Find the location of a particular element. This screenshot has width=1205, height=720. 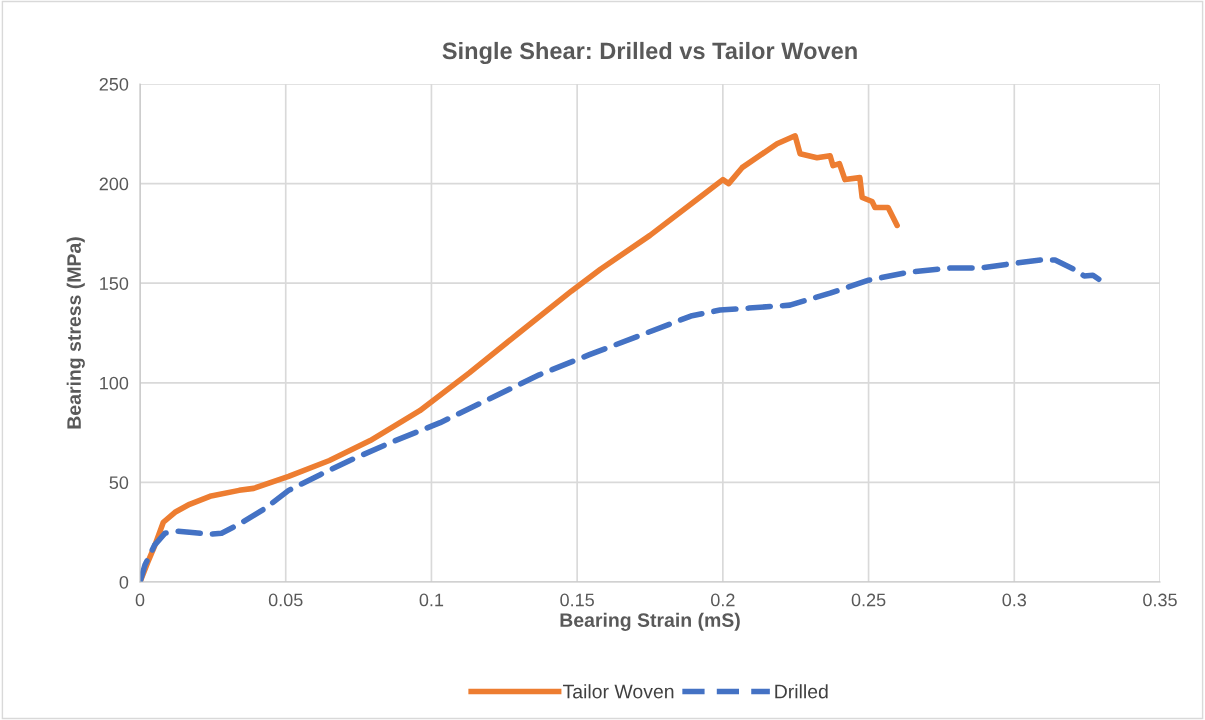

y-tick-label: 250 is located at coordinates (114, 84).